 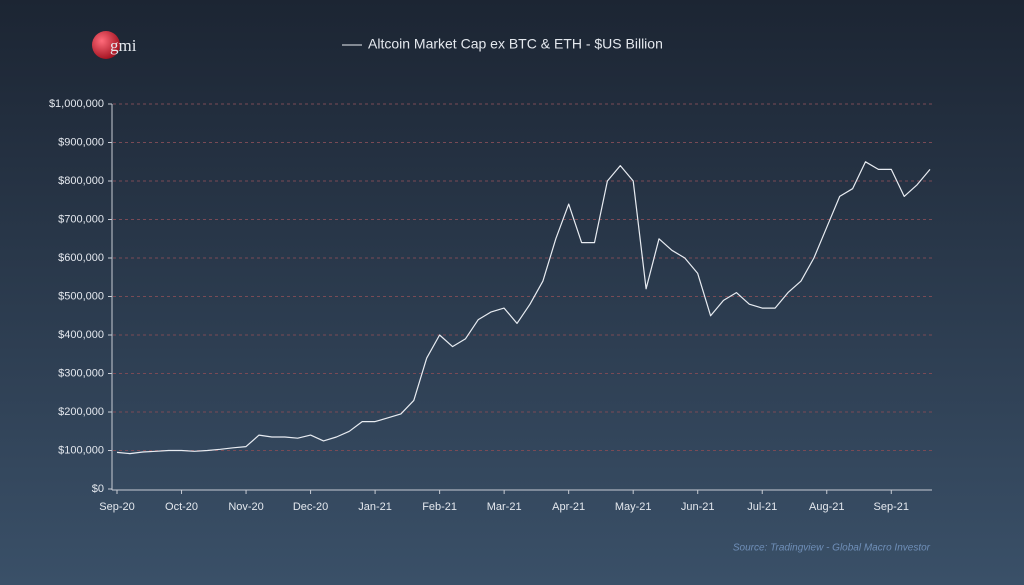 What do you see at coordinates (81, 258) in the screenshot?
I see `y-tick-label: $600,000` at bounding box center [81, 258].